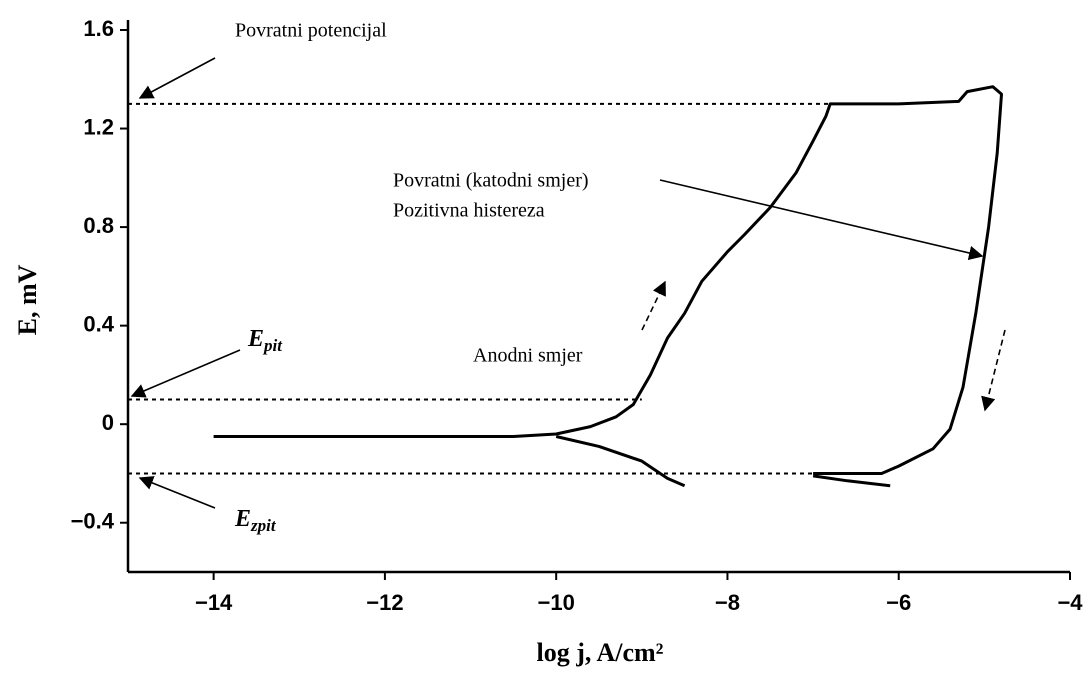  Describe the element at coordinates (98, 225) in the screenshot. I see `y-tick-label: 0.8` at that location.